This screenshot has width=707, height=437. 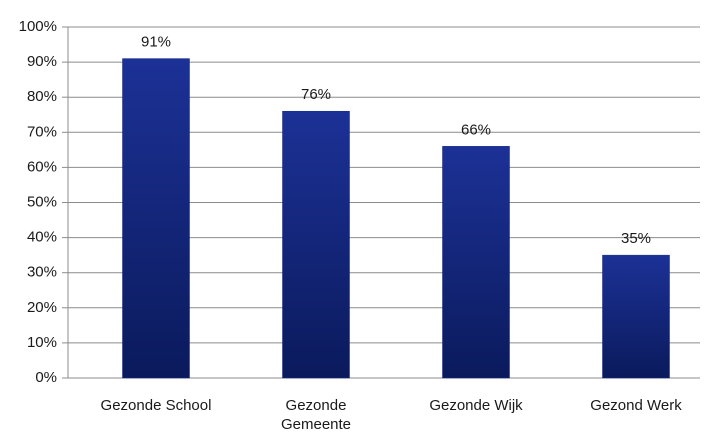 What do you see at coordinates (476, 405) in the screenshot?
I see `x-tick-label: Gezonde Wijk` at bounding box center [476, 405].